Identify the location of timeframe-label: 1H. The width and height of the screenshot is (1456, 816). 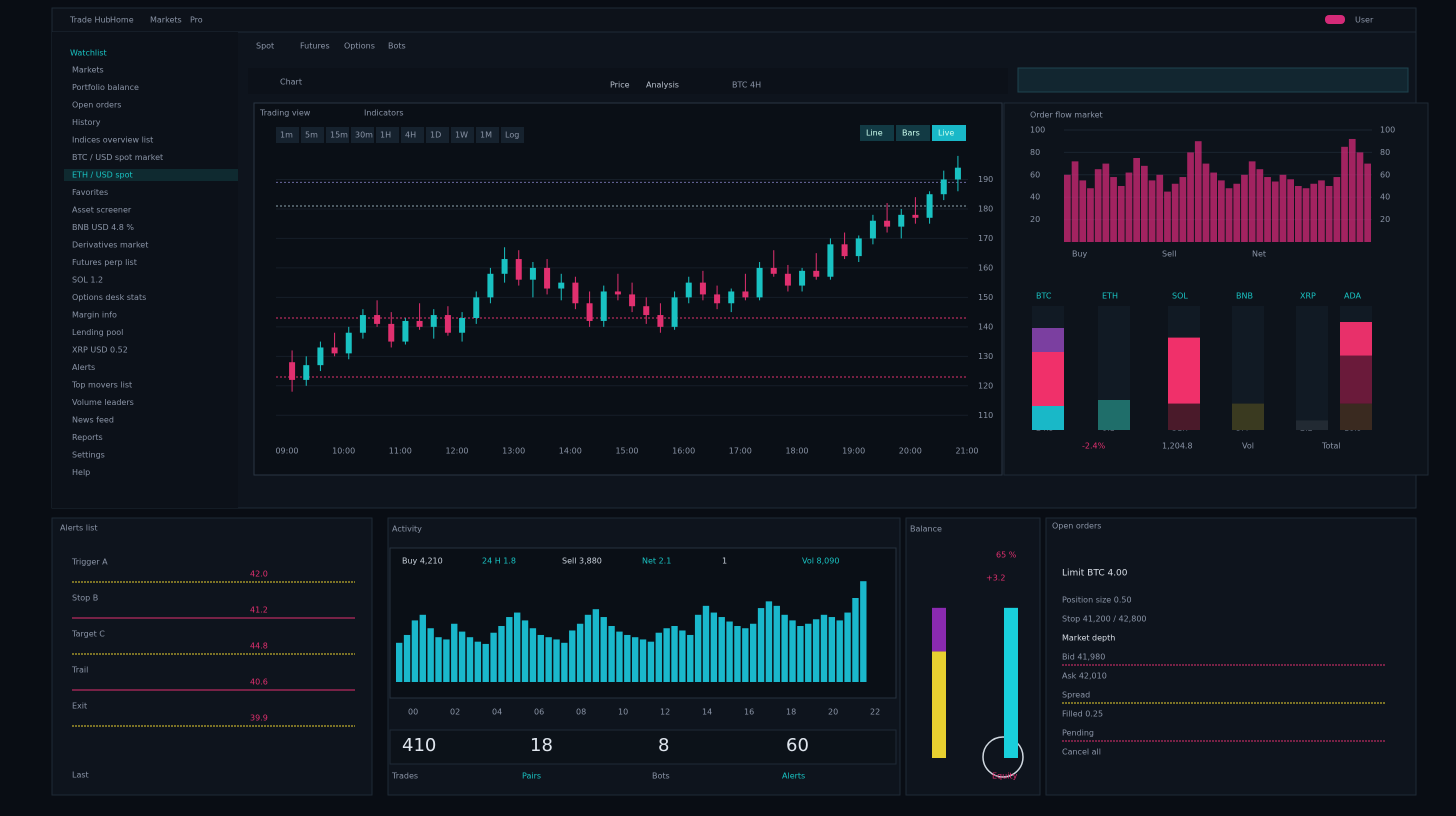
(385, 135).